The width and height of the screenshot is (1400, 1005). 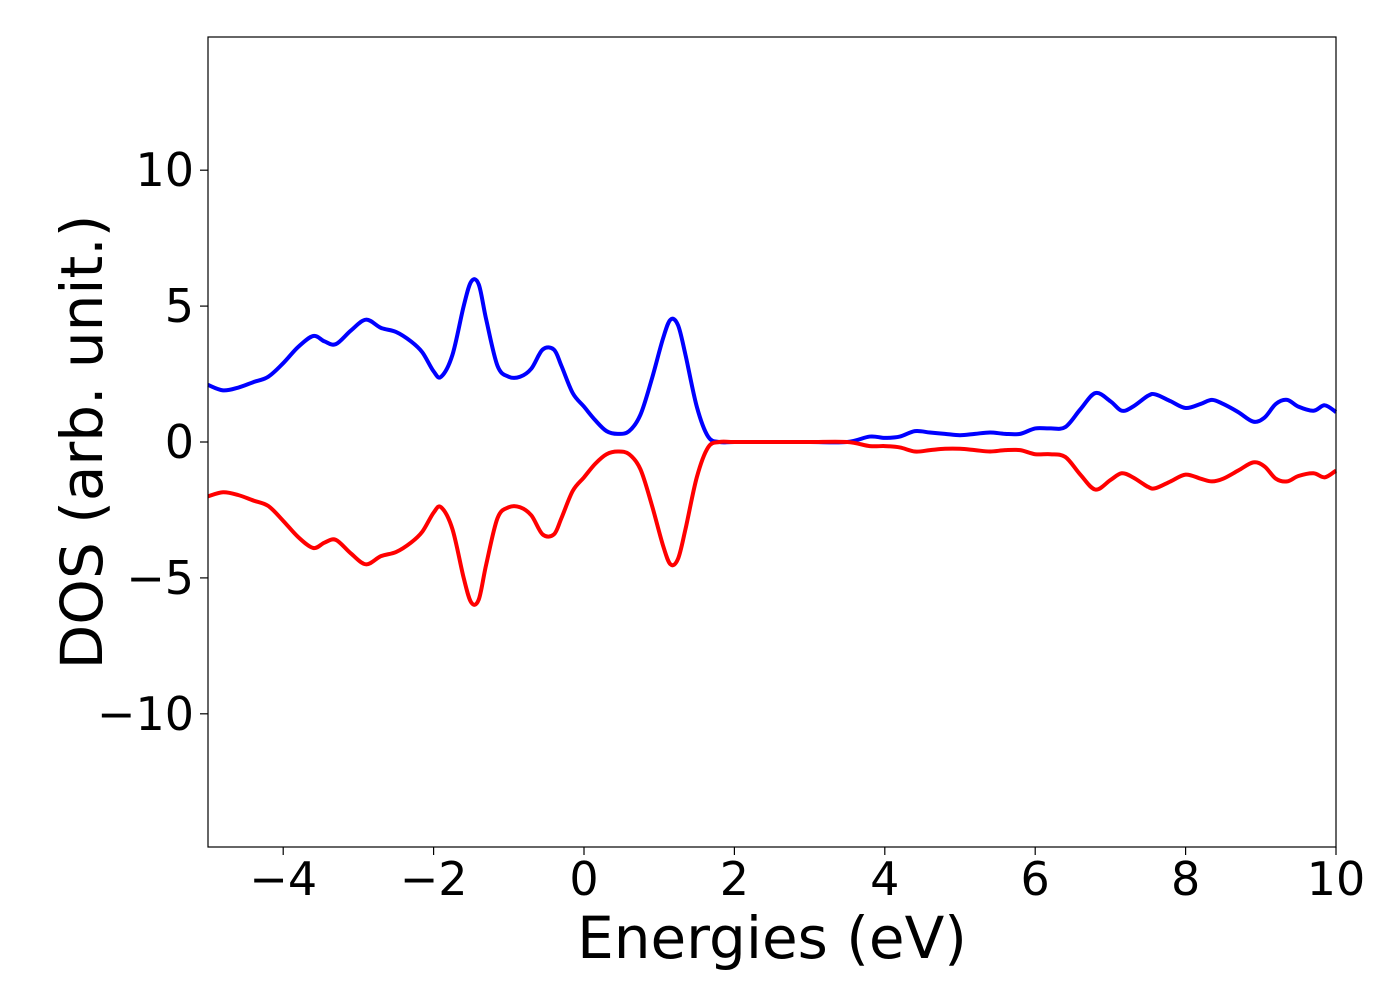 I want to click on x-tick-label: 4, so click(x=884, y=879).